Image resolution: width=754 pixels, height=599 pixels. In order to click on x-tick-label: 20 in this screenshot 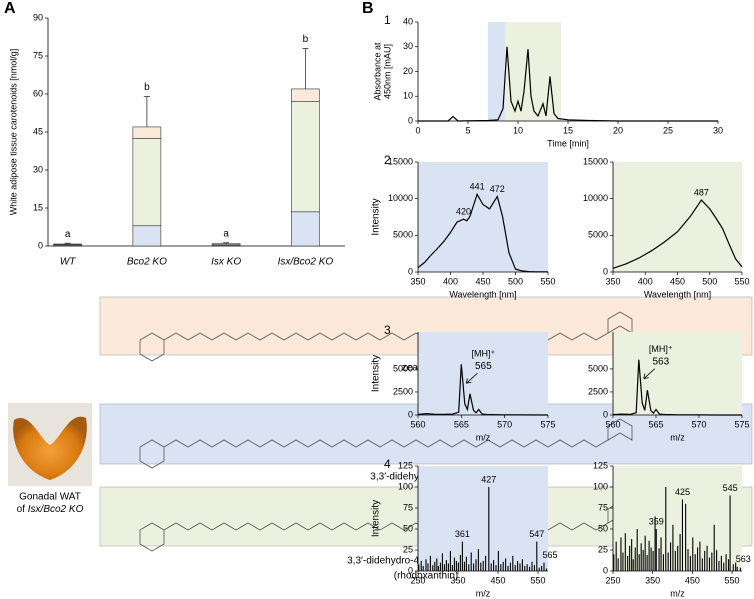, I will do `click(618, 130)`.